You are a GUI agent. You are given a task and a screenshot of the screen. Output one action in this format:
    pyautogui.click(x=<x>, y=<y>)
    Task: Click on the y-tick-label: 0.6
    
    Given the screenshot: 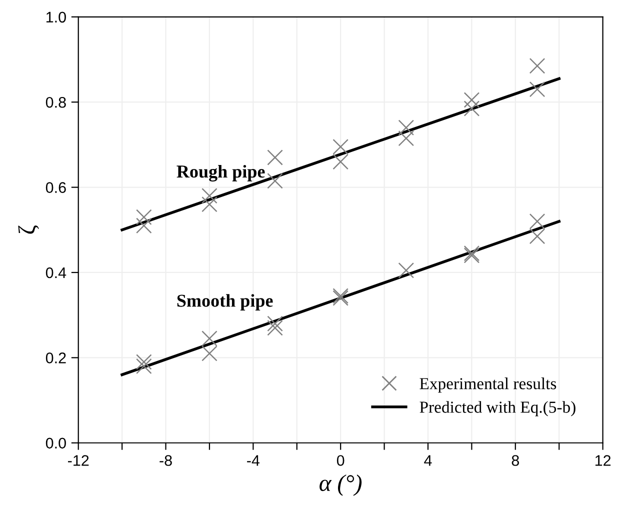 What is the action you would take?
    pyautogui.click(x=56, y=187)
    